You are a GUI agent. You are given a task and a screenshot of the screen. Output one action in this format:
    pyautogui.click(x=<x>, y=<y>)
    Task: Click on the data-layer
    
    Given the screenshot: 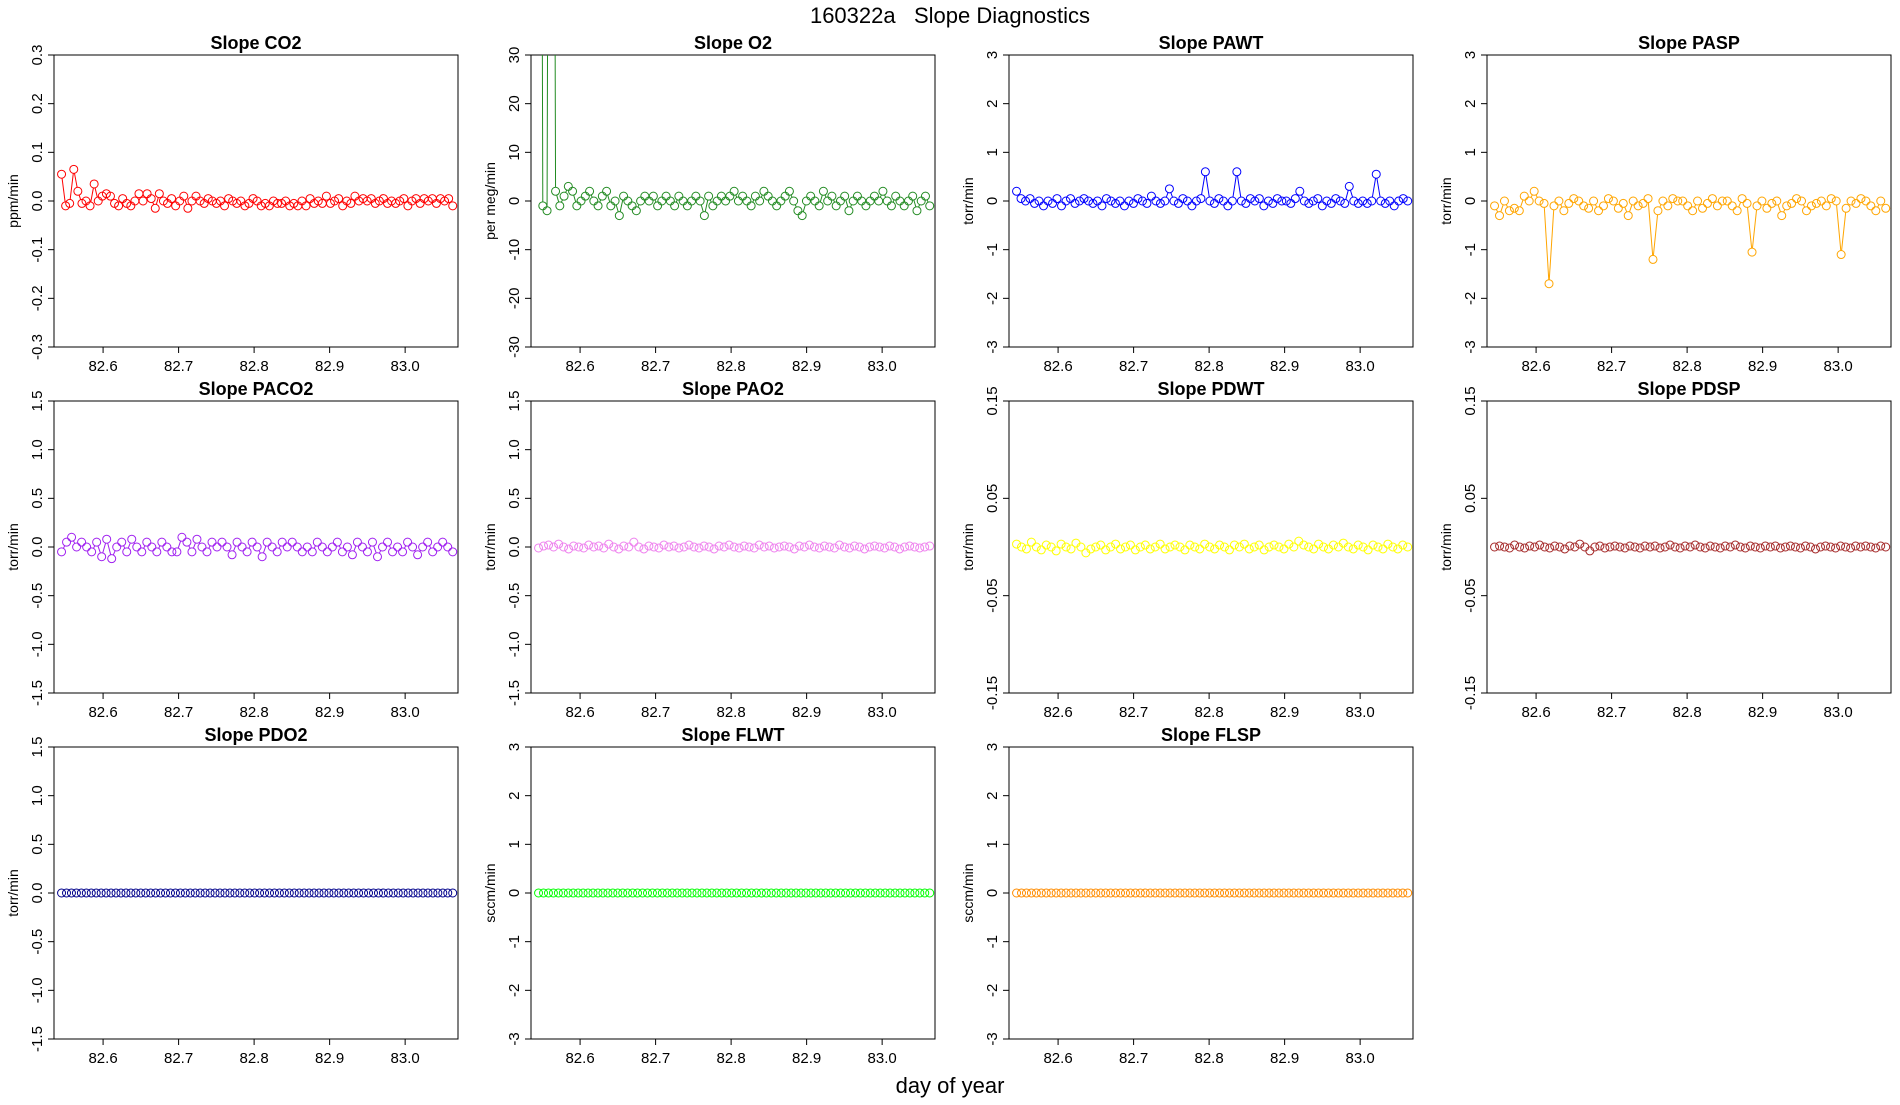 What is the action you would take?
    pyautogui.click(x=734, y=545)
    